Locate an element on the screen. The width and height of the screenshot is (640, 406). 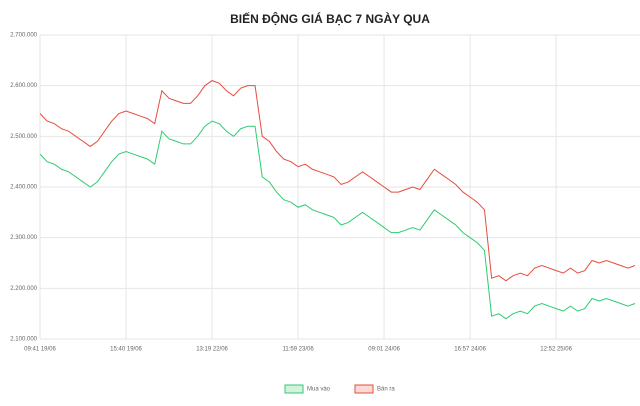
x-tick-label: 16:57 24/06 is located at coordinates (470, 350).